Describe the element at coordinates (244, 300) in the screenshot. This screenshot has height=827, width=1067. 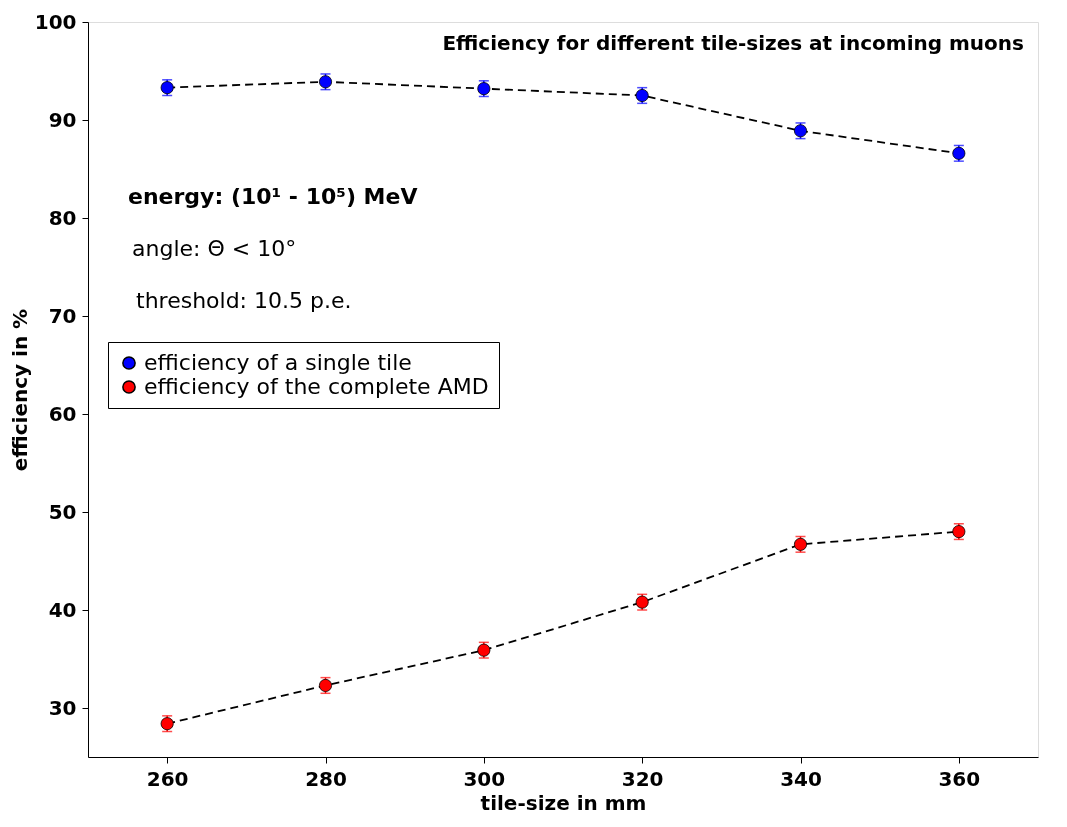
I see `annotation: threshold: 10.5 p.e.` at that location.